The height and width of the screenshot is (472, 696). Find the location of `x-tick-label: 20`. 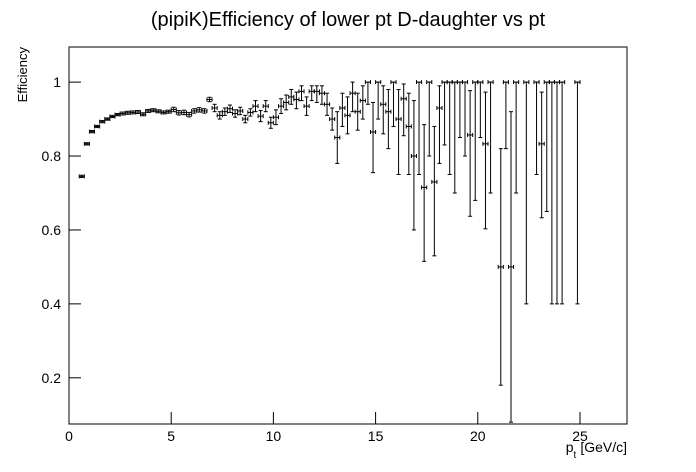

x-tick-label: 20 is located at coordinates (478, 436).